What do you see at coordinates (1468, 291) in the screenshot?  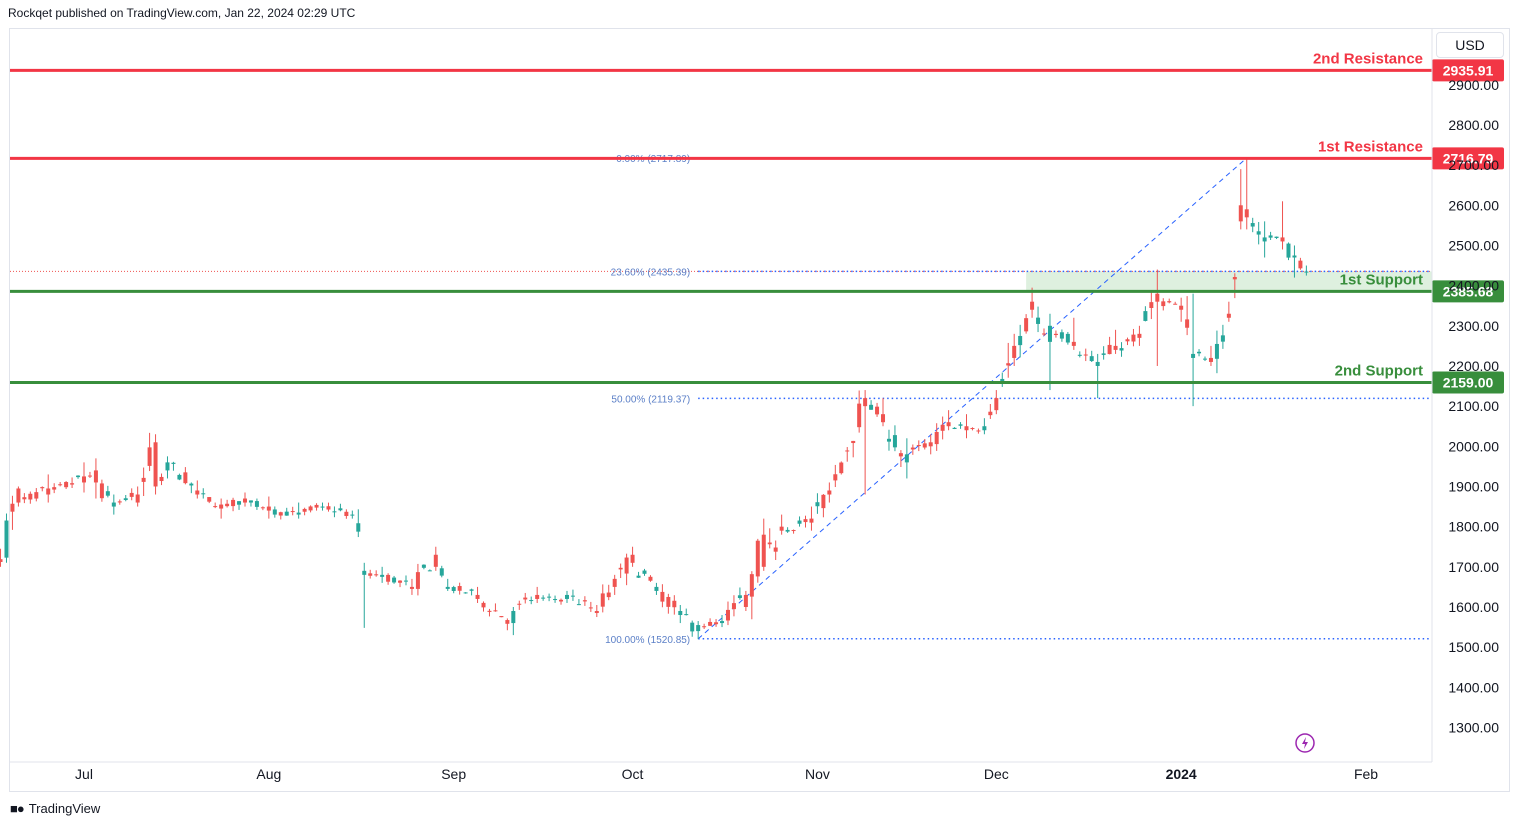 I see `level-price-label: 2385.68` at bounding box center [1468, 291].